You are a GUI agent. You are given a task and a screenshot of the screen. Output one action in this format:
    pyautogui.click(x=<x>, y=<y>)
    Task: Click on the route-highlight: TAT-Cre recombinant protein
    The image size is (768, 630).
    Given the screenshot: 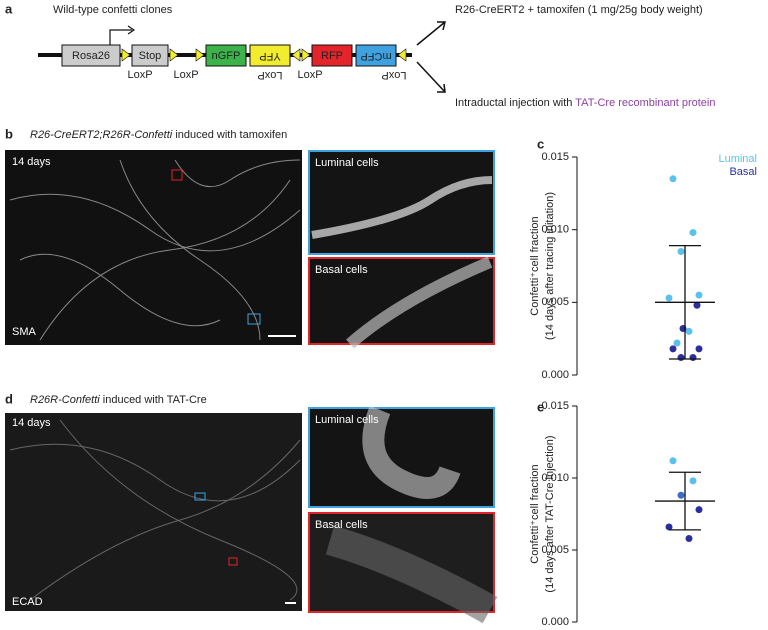 What is the action you would take?
    pyautogui.click(x=645, y=103)
    